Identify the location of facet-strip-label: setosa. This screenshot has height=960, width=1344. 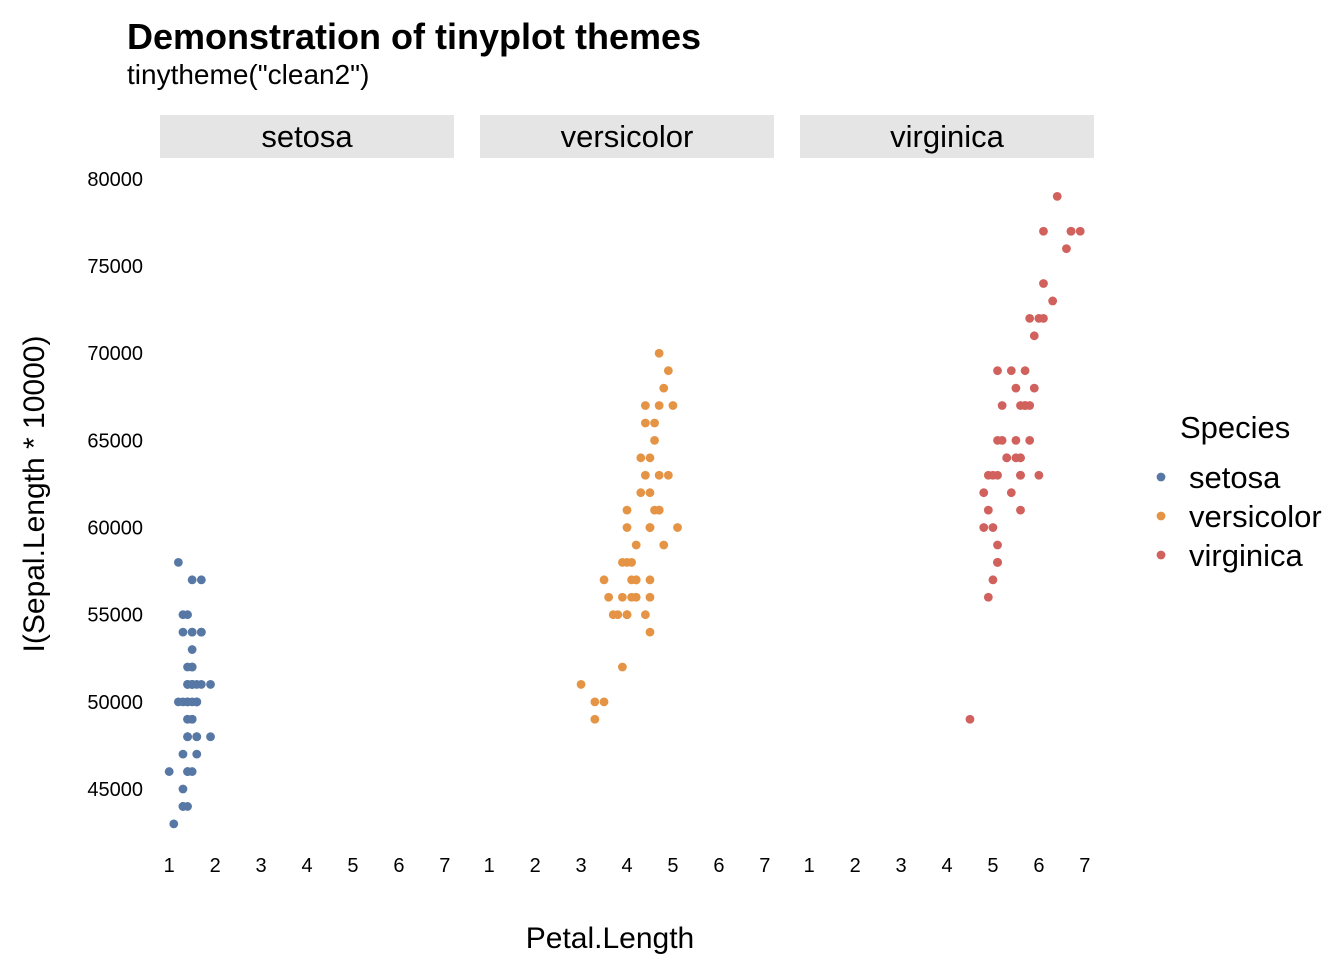
(307, 136).